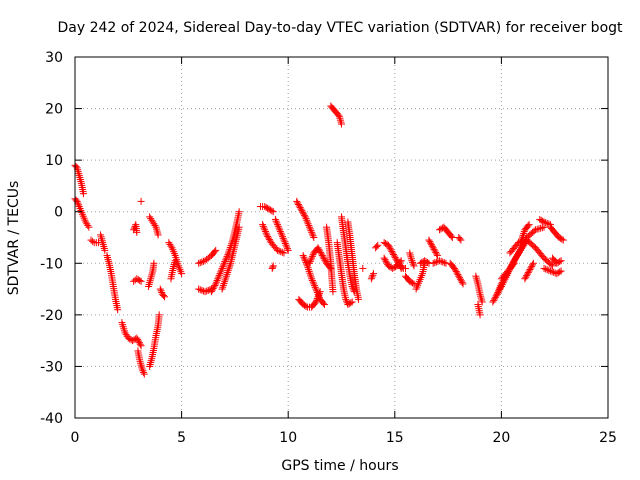 The width and height of the screenshot is (640, 480). What do you see at coordinates (181, 438) in the screenshot?
I see `x-tick-label: 5` at bounding box center [181, 438].